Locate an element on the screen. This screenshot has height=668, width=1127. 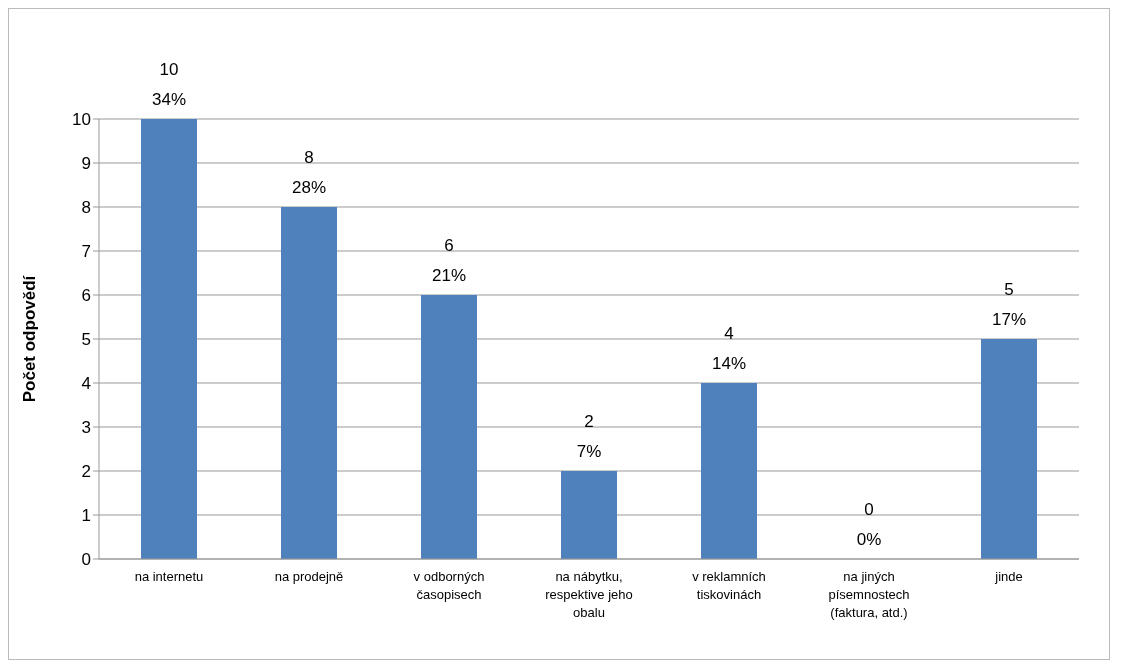
y-tick-label: 10 is located at coordinates (81, 120).